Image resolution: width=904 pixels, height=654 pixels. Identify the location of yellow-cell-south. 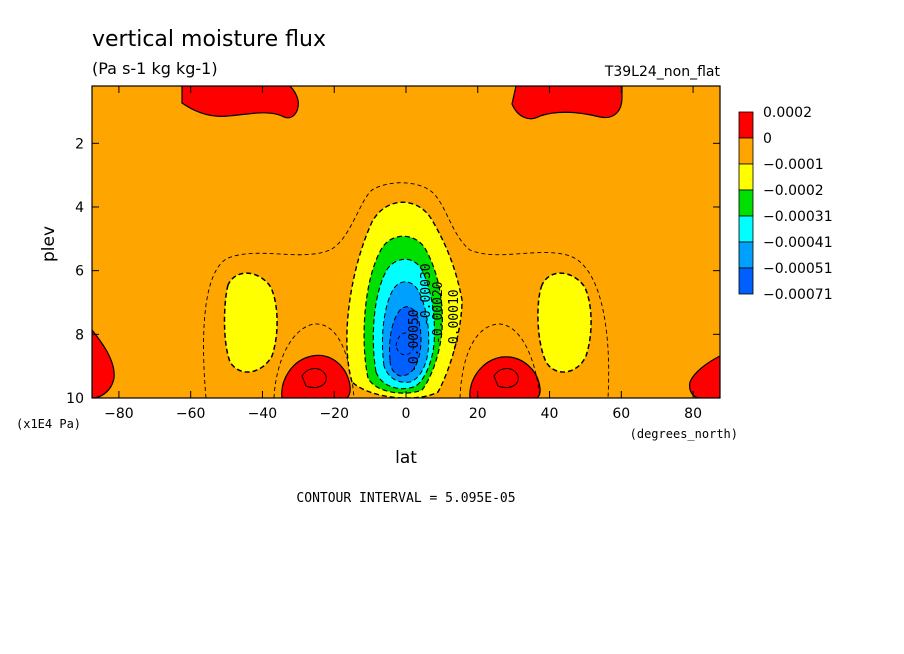
(250, 322).